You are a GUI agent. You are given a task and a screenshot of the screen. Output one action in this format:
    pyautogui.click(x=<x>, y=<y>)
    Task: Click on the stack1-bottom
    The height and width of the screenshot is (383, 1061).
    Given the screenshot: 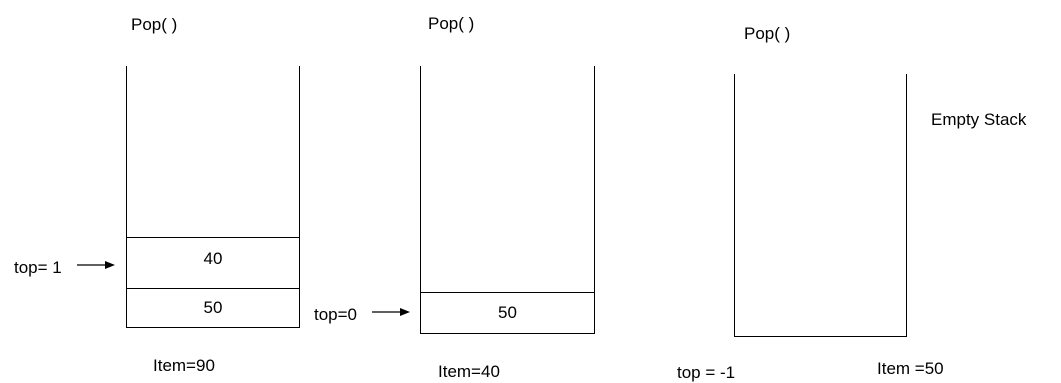 What is the action you would take?
    pyautogui.click(x=213, y=327)
    